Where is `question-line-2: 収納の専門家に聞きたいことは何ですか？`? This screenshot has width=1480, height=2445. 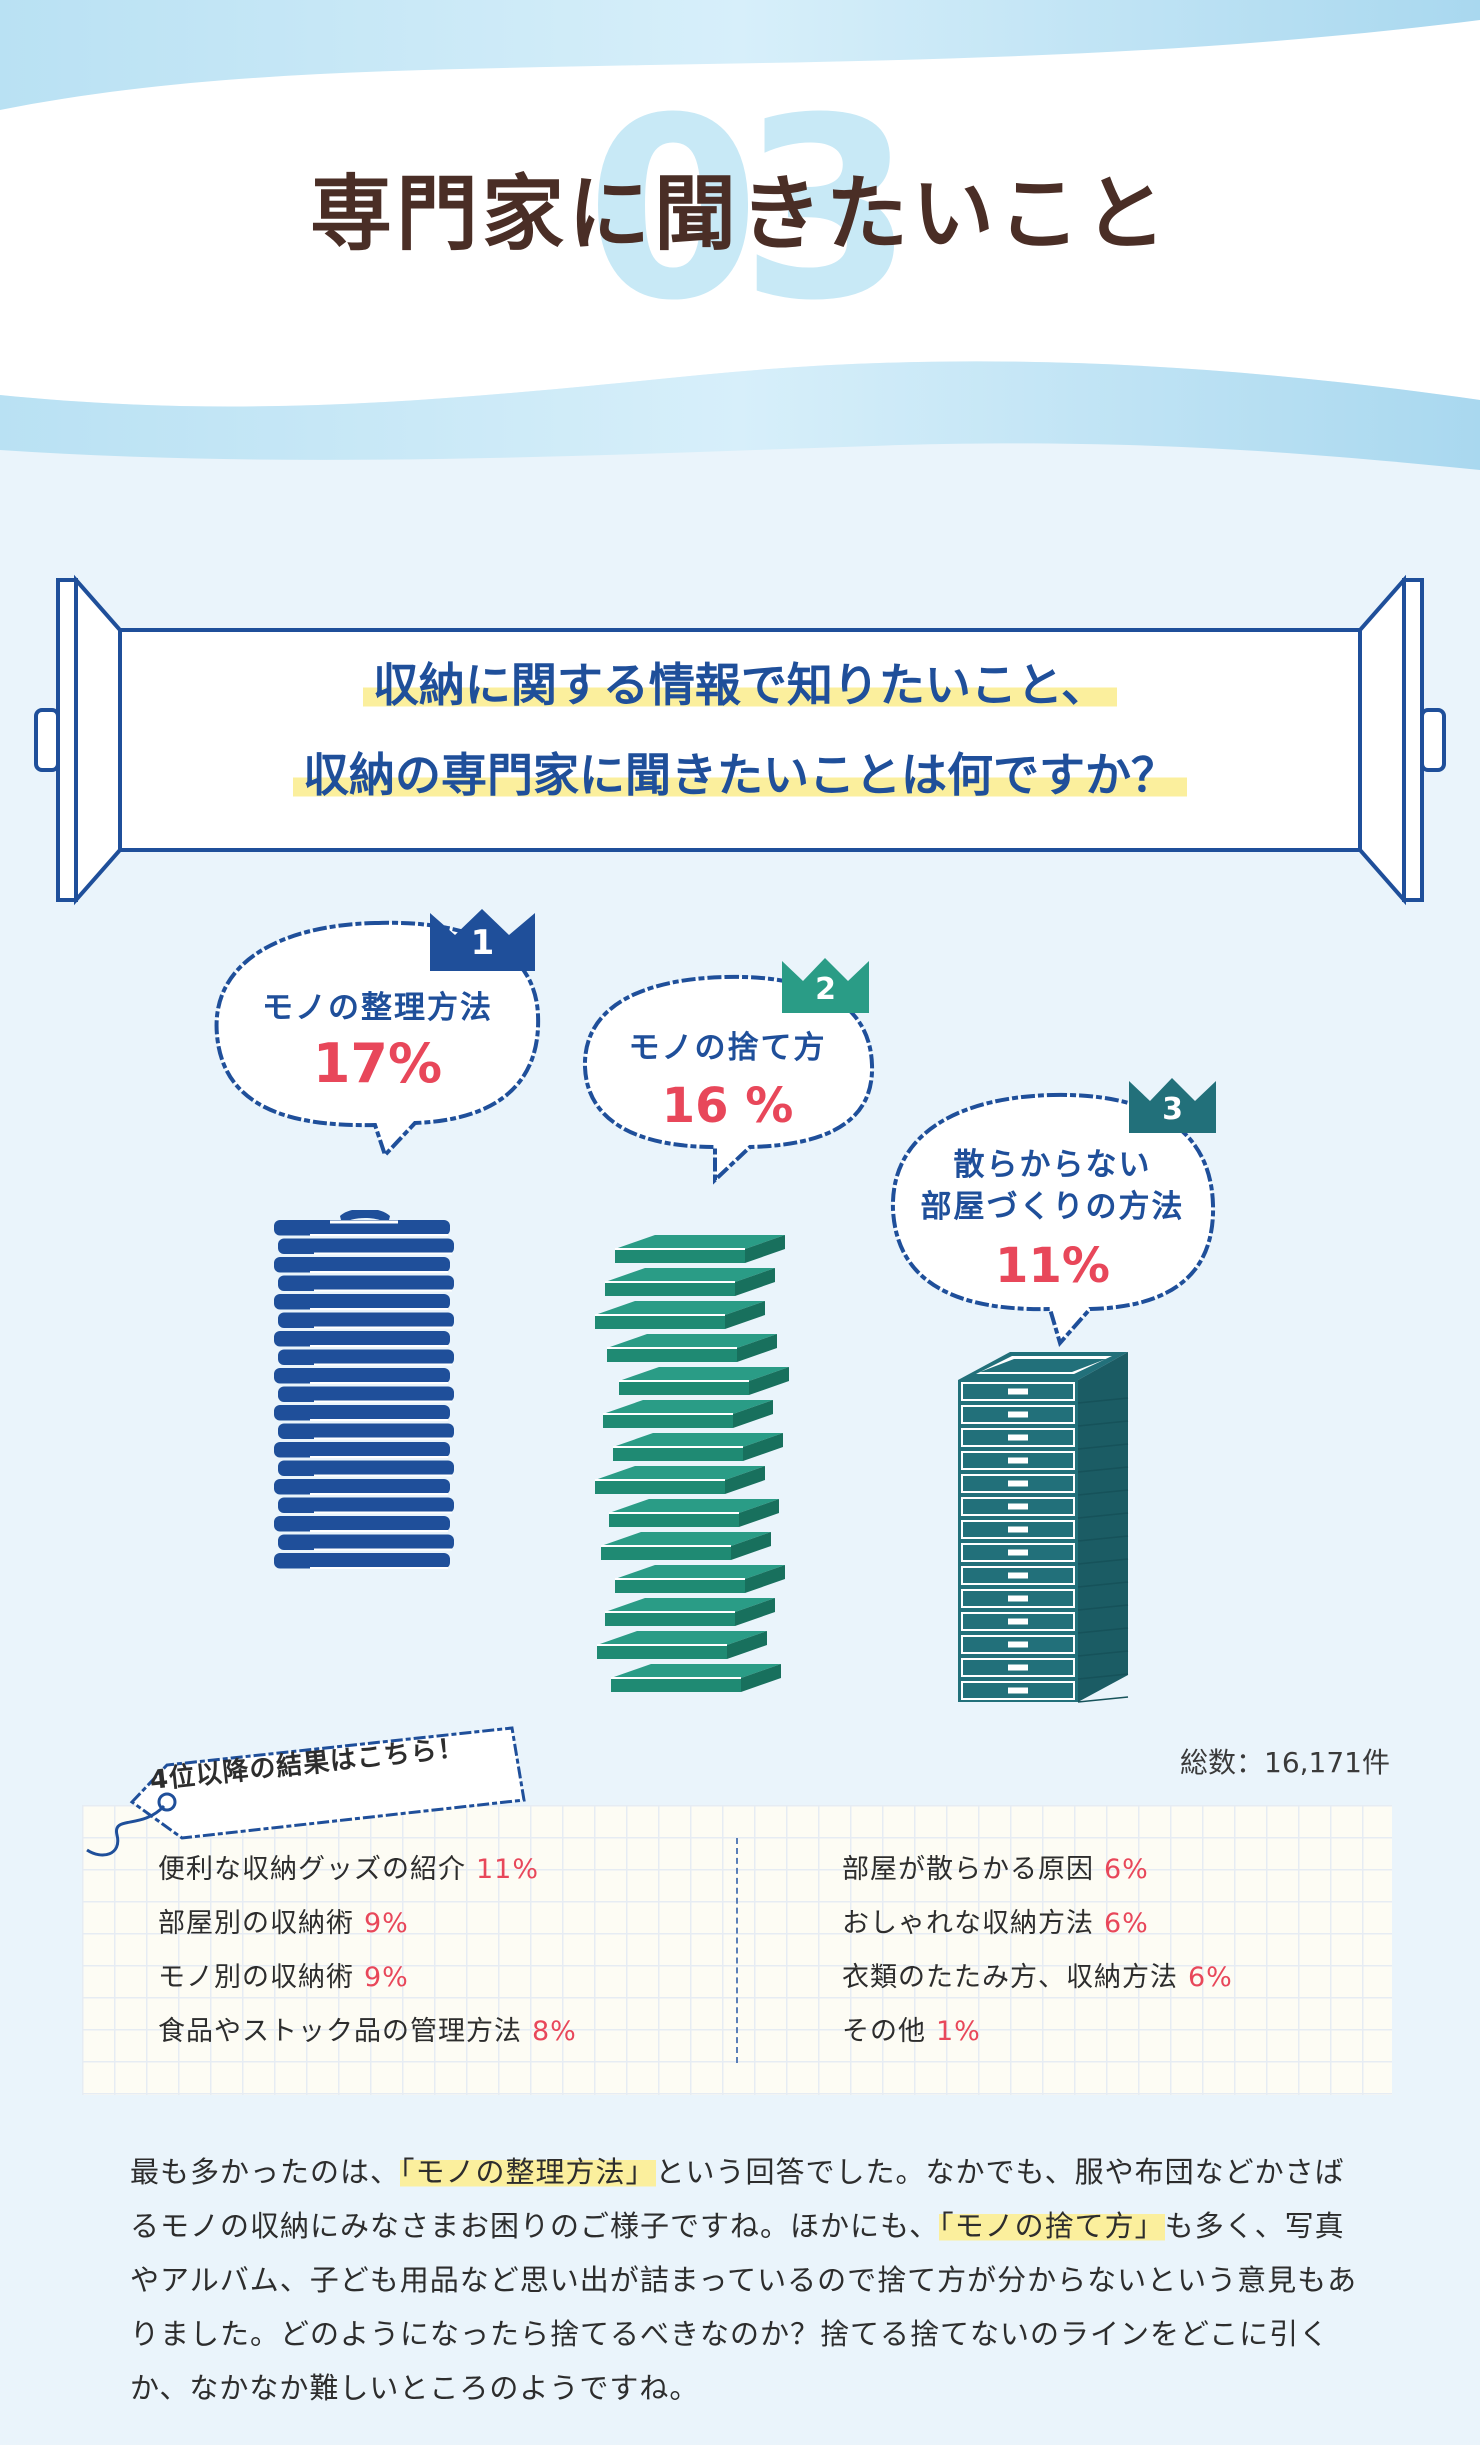
question-line-2: 収納の専門家に聞きたいことは何ですか？ is located at coordinates (740, 775).